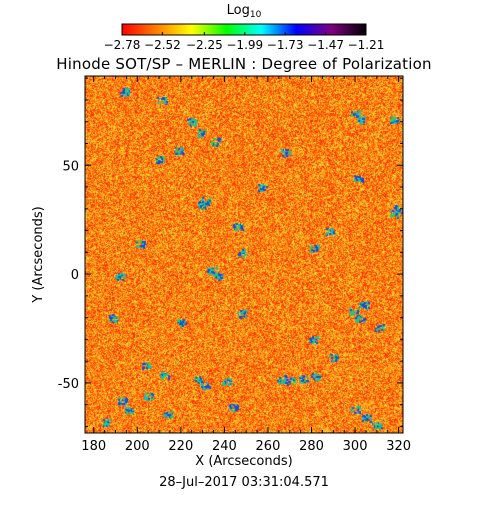  I want to click on x-tick-label: 280, so click(311, 446).